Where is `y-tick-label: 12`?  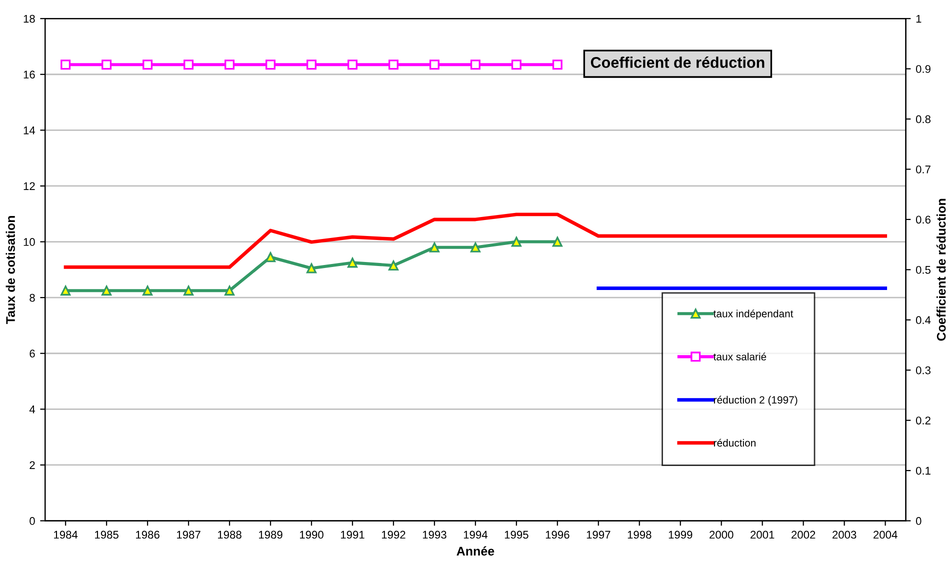
y-tick-label: 12 is located at coordinates (29, 186).